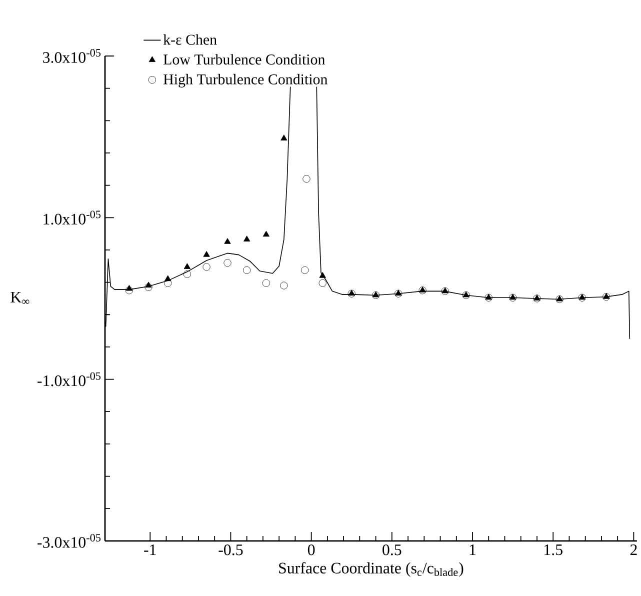  What do you see at coordinates (246, 81) in the screenshot?
I see `legend-label: High Turbulence Condition` at bounding box center [246, 81].